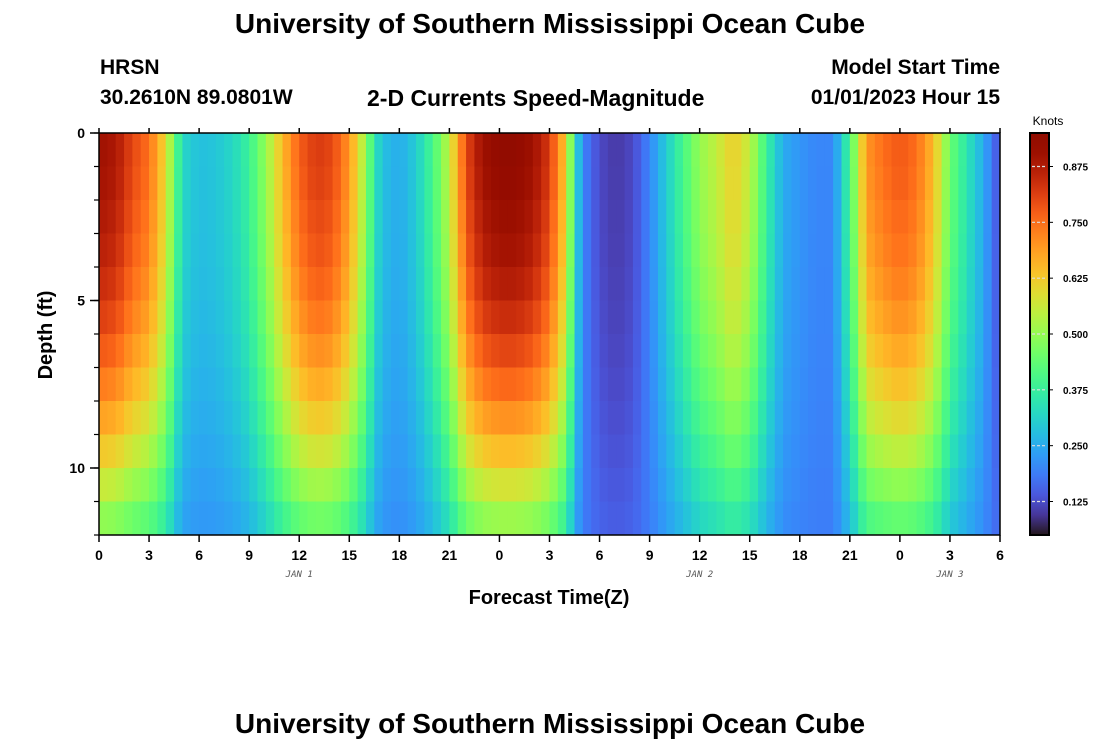  I want to click on x-tick-label: 9, so click(249, 555).